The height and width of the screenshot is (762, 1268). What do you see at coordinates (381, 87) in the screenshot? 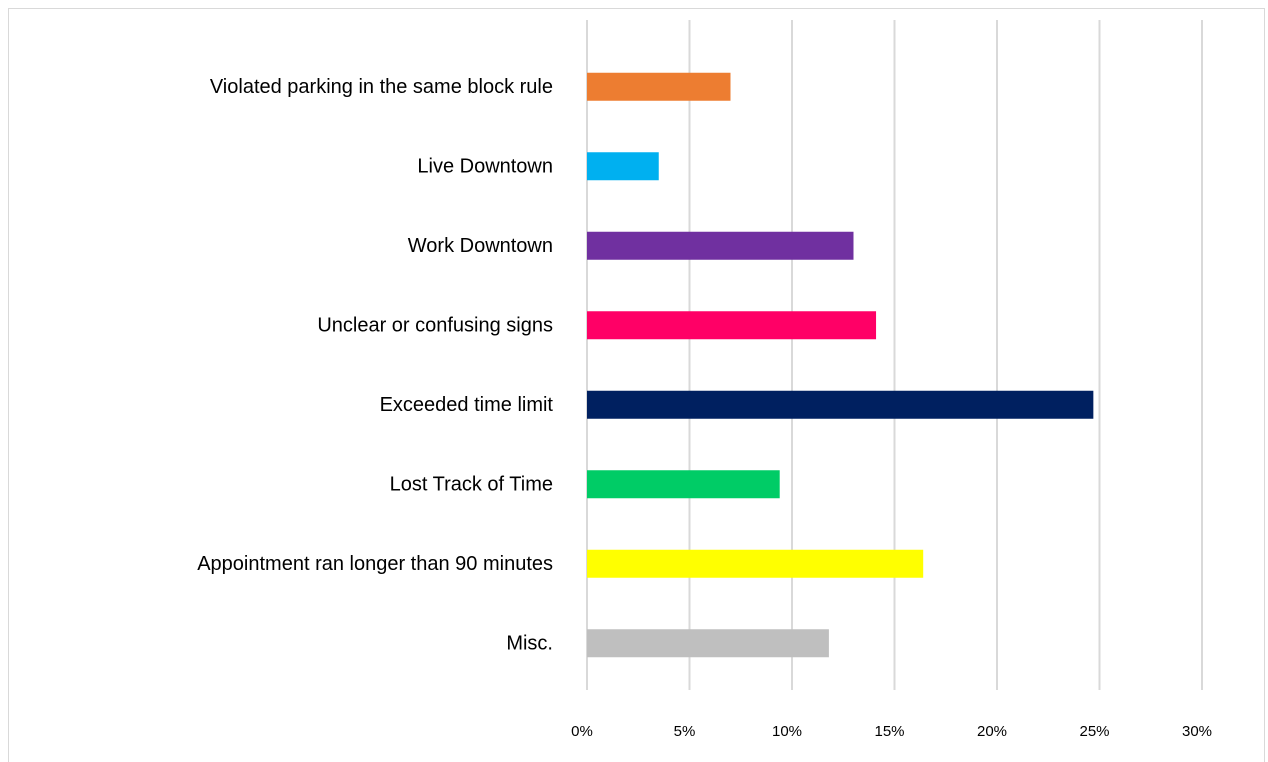
I see `category-label: Violated parking in the same block rule` at bounding box center [381, 87].